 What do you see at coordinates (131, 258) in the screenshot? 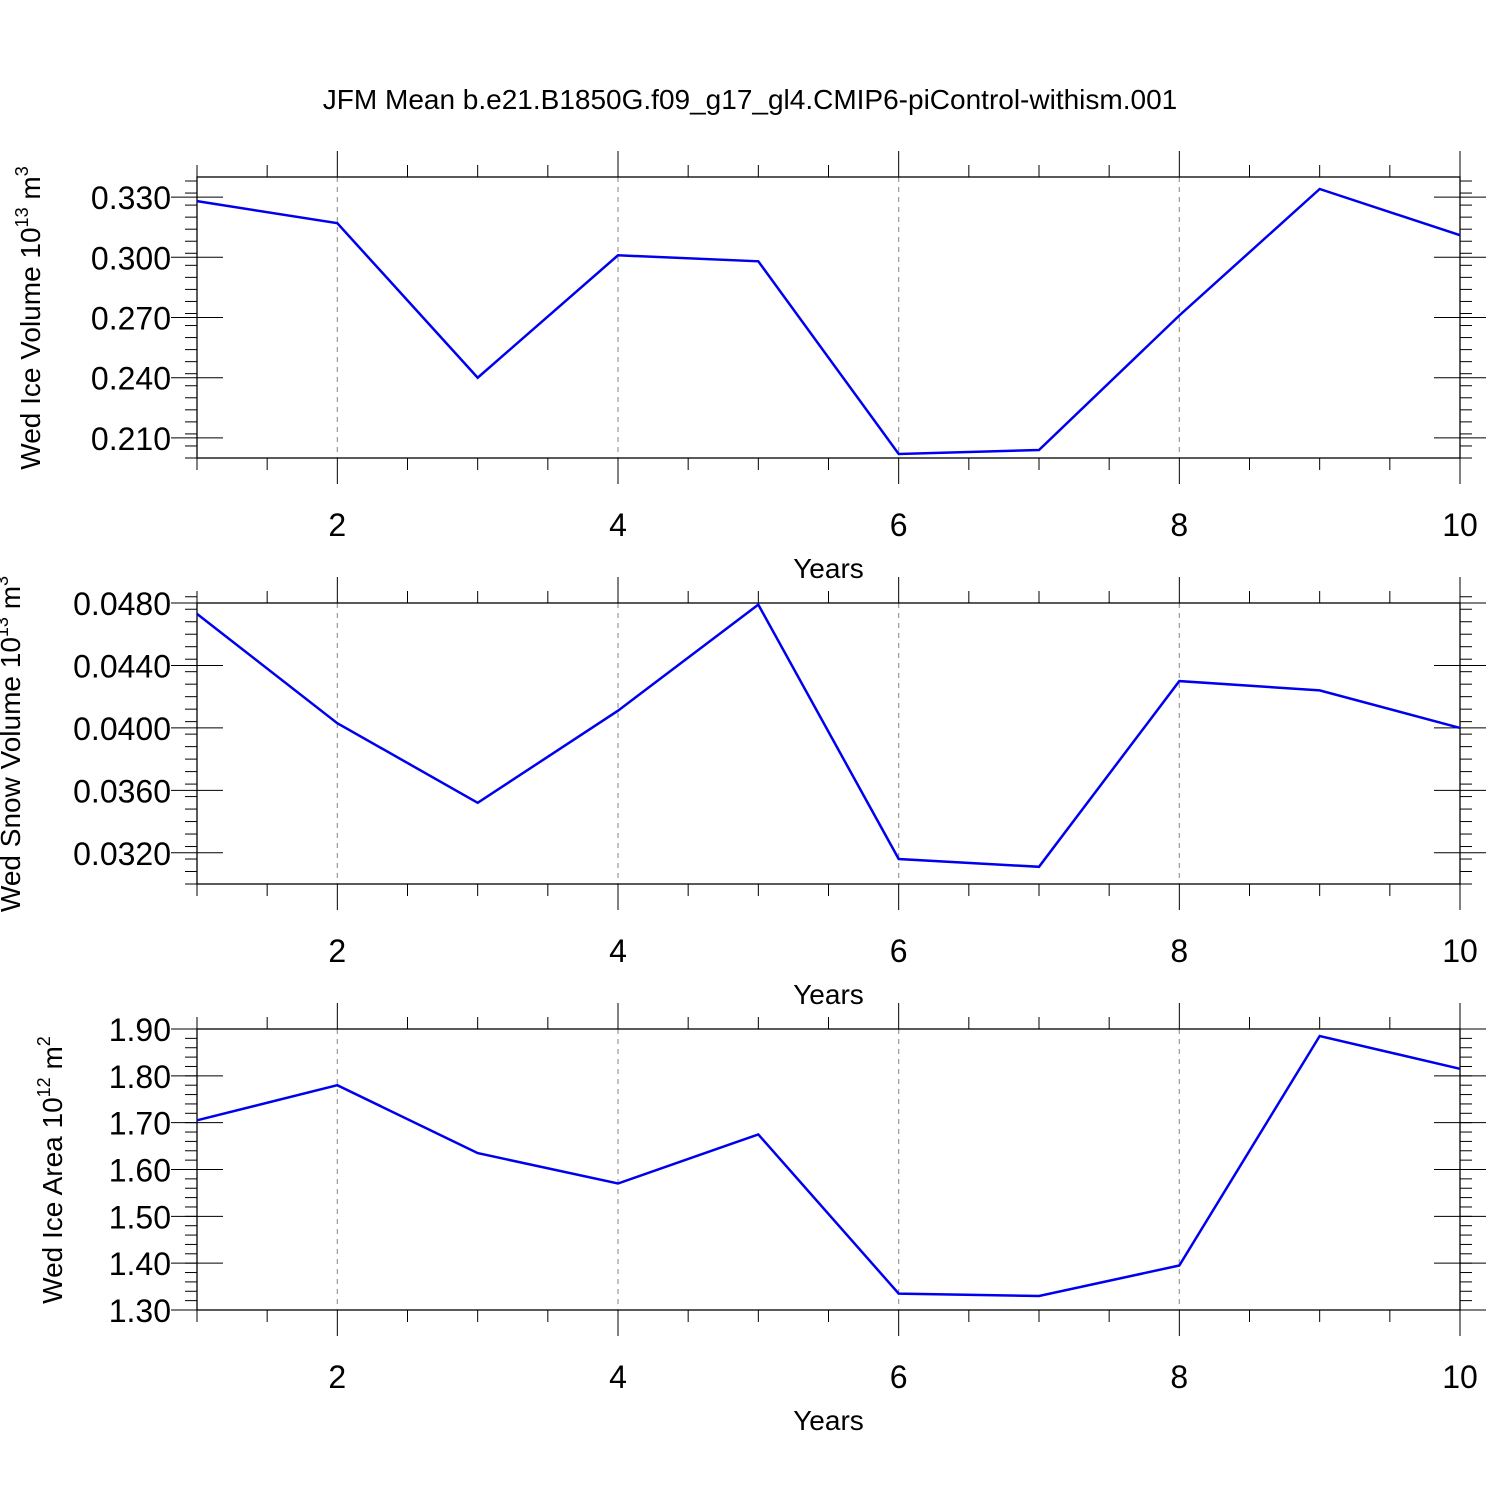
I see `y-tick-label: 0.300` at bounding box center [131, 258].